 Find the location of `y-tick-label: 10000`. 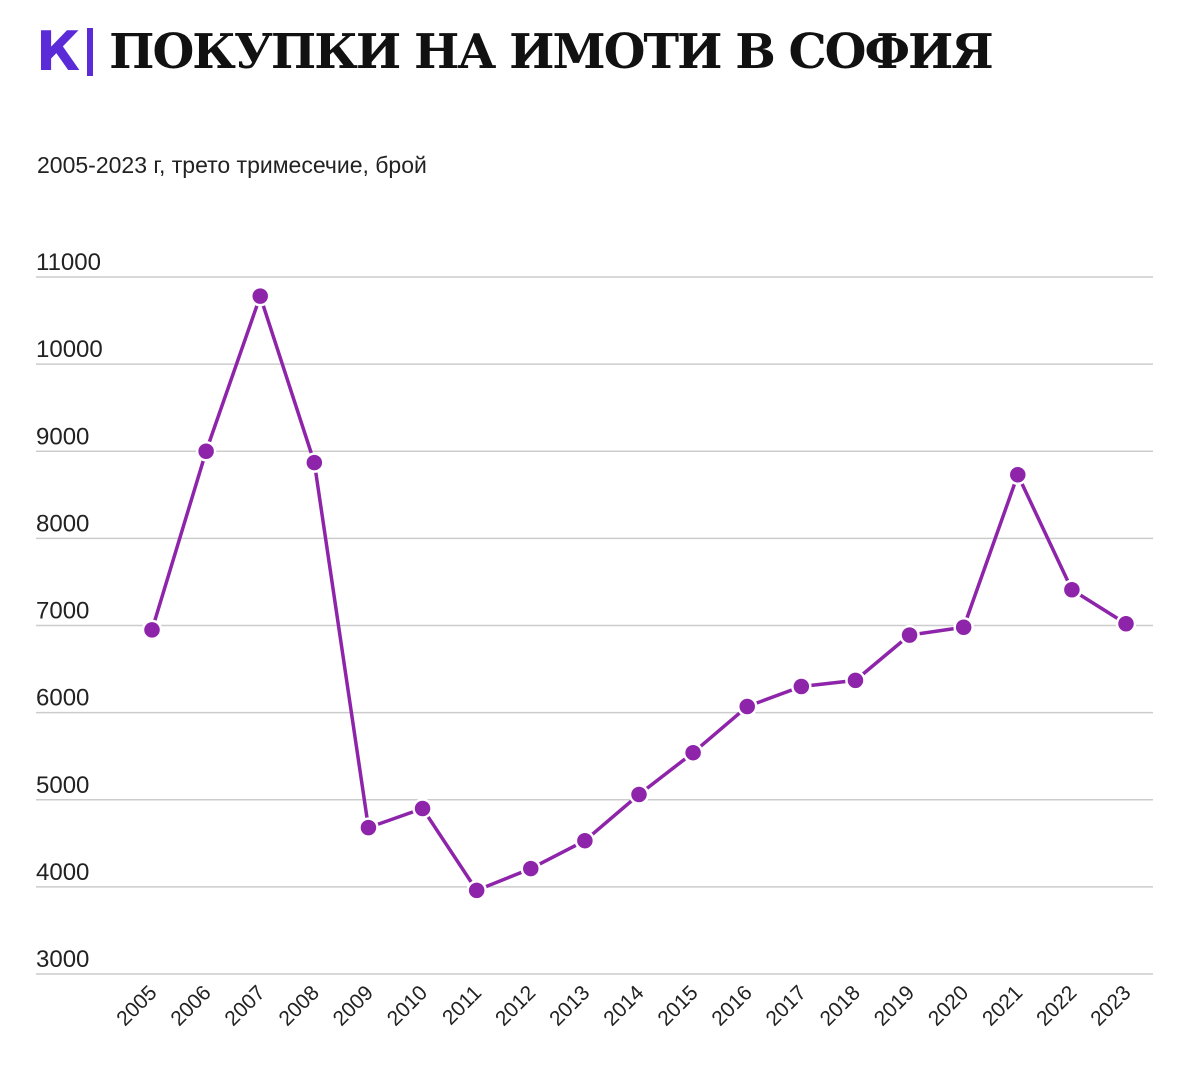

y-tick-label: 10000 is located at coordinates (69, 349).